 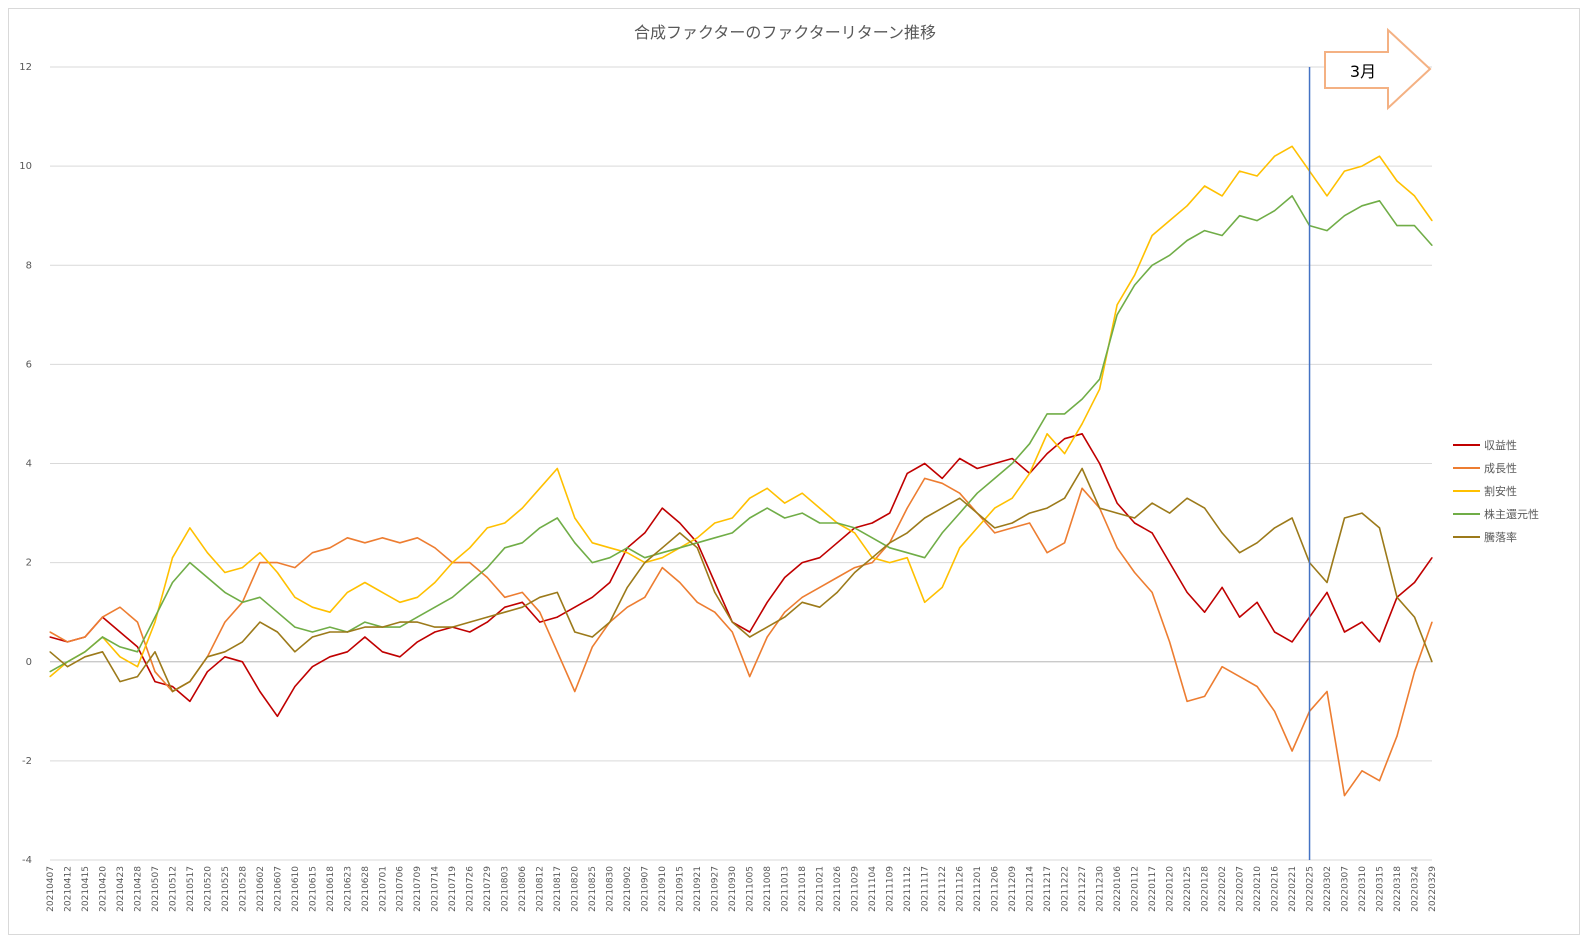 What do you see at coordinates (1378, 69) in the screenshot?
I see `callout-arrow` at bounding box center [1378, 69].